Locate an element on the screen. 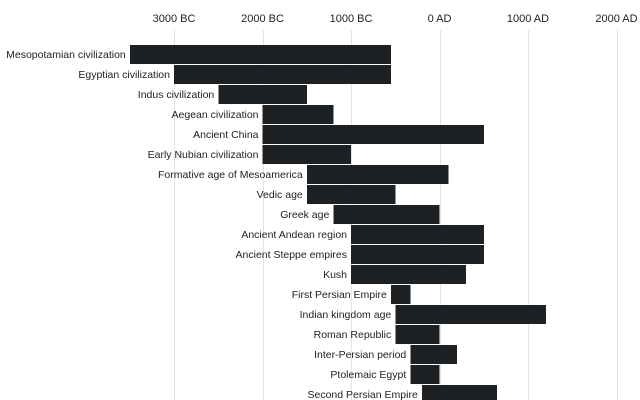 This screenshot has height=400, width=640. row-label: Inter-Persian period is located at coordinates (360, 355).